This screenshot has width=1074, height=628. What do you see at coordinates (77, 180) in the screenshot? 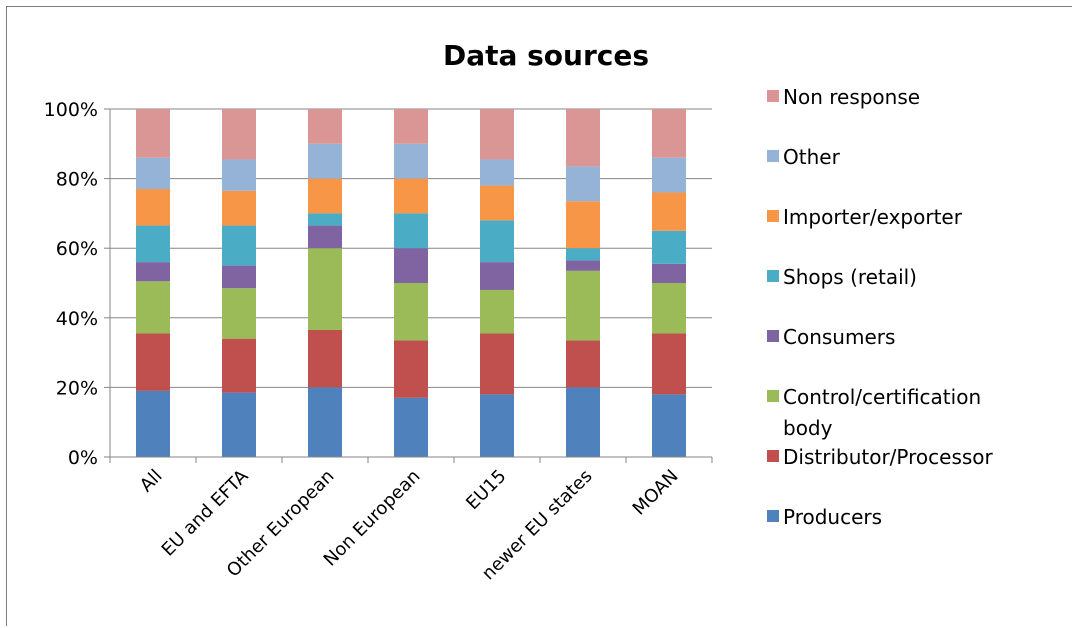
I see `y-tick-label: 80%` at bounding box center [77, 180].